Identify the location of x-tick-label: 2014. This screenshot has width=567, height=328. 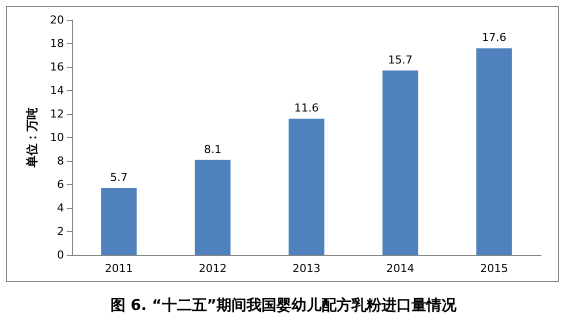
(400, 268).